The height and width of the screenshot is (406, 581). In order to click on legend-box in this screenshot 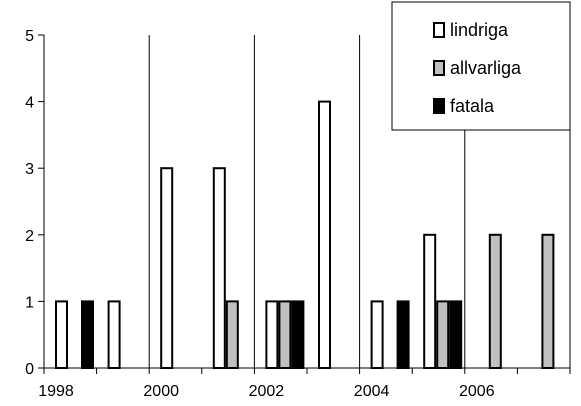, I will do `click(481, 66)`.